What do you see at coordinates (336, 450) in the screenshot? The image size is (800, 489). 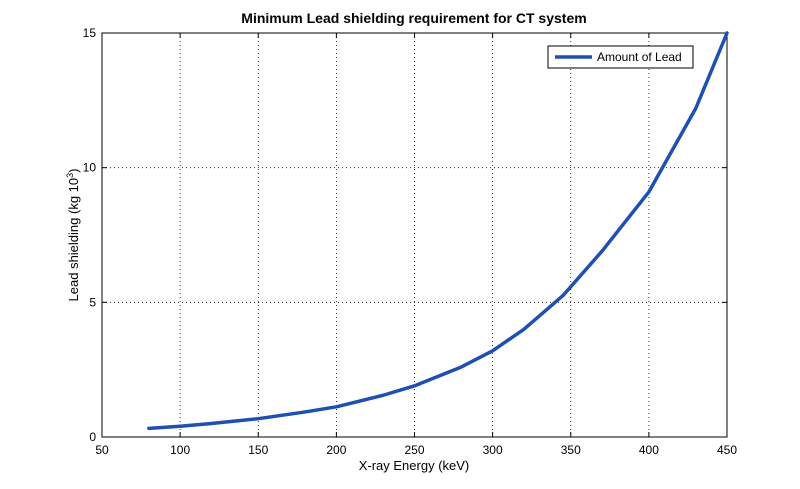 I see `x-tick-label: 200` at bounding box center [336, 450].